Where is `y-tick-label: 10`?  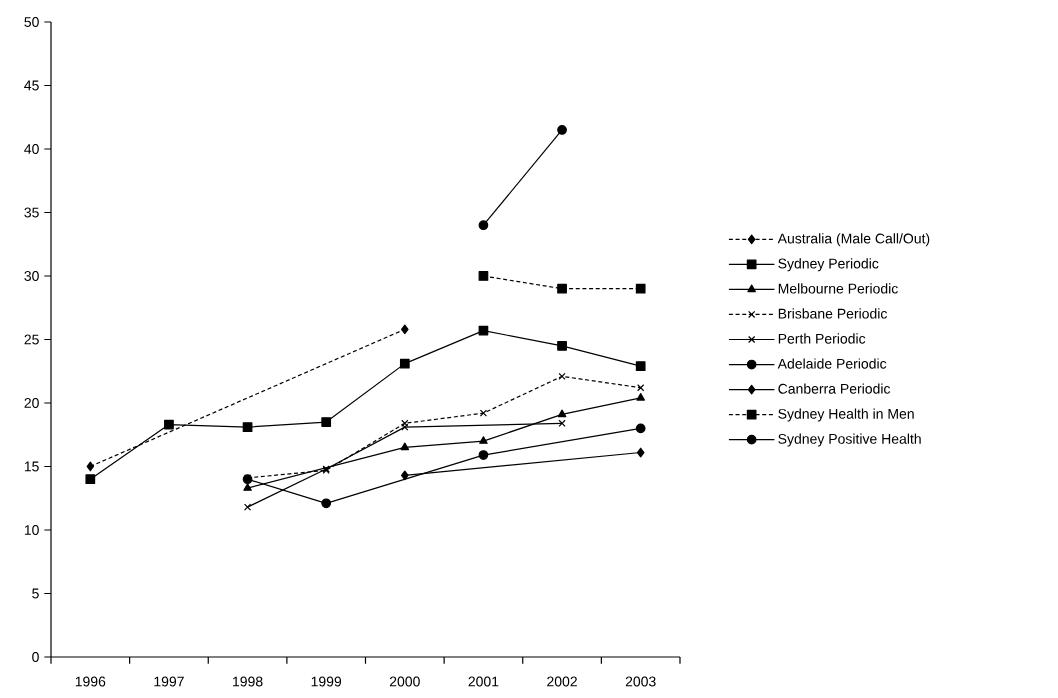
y-tick-label: 10 is located at coordinates (31, 530).